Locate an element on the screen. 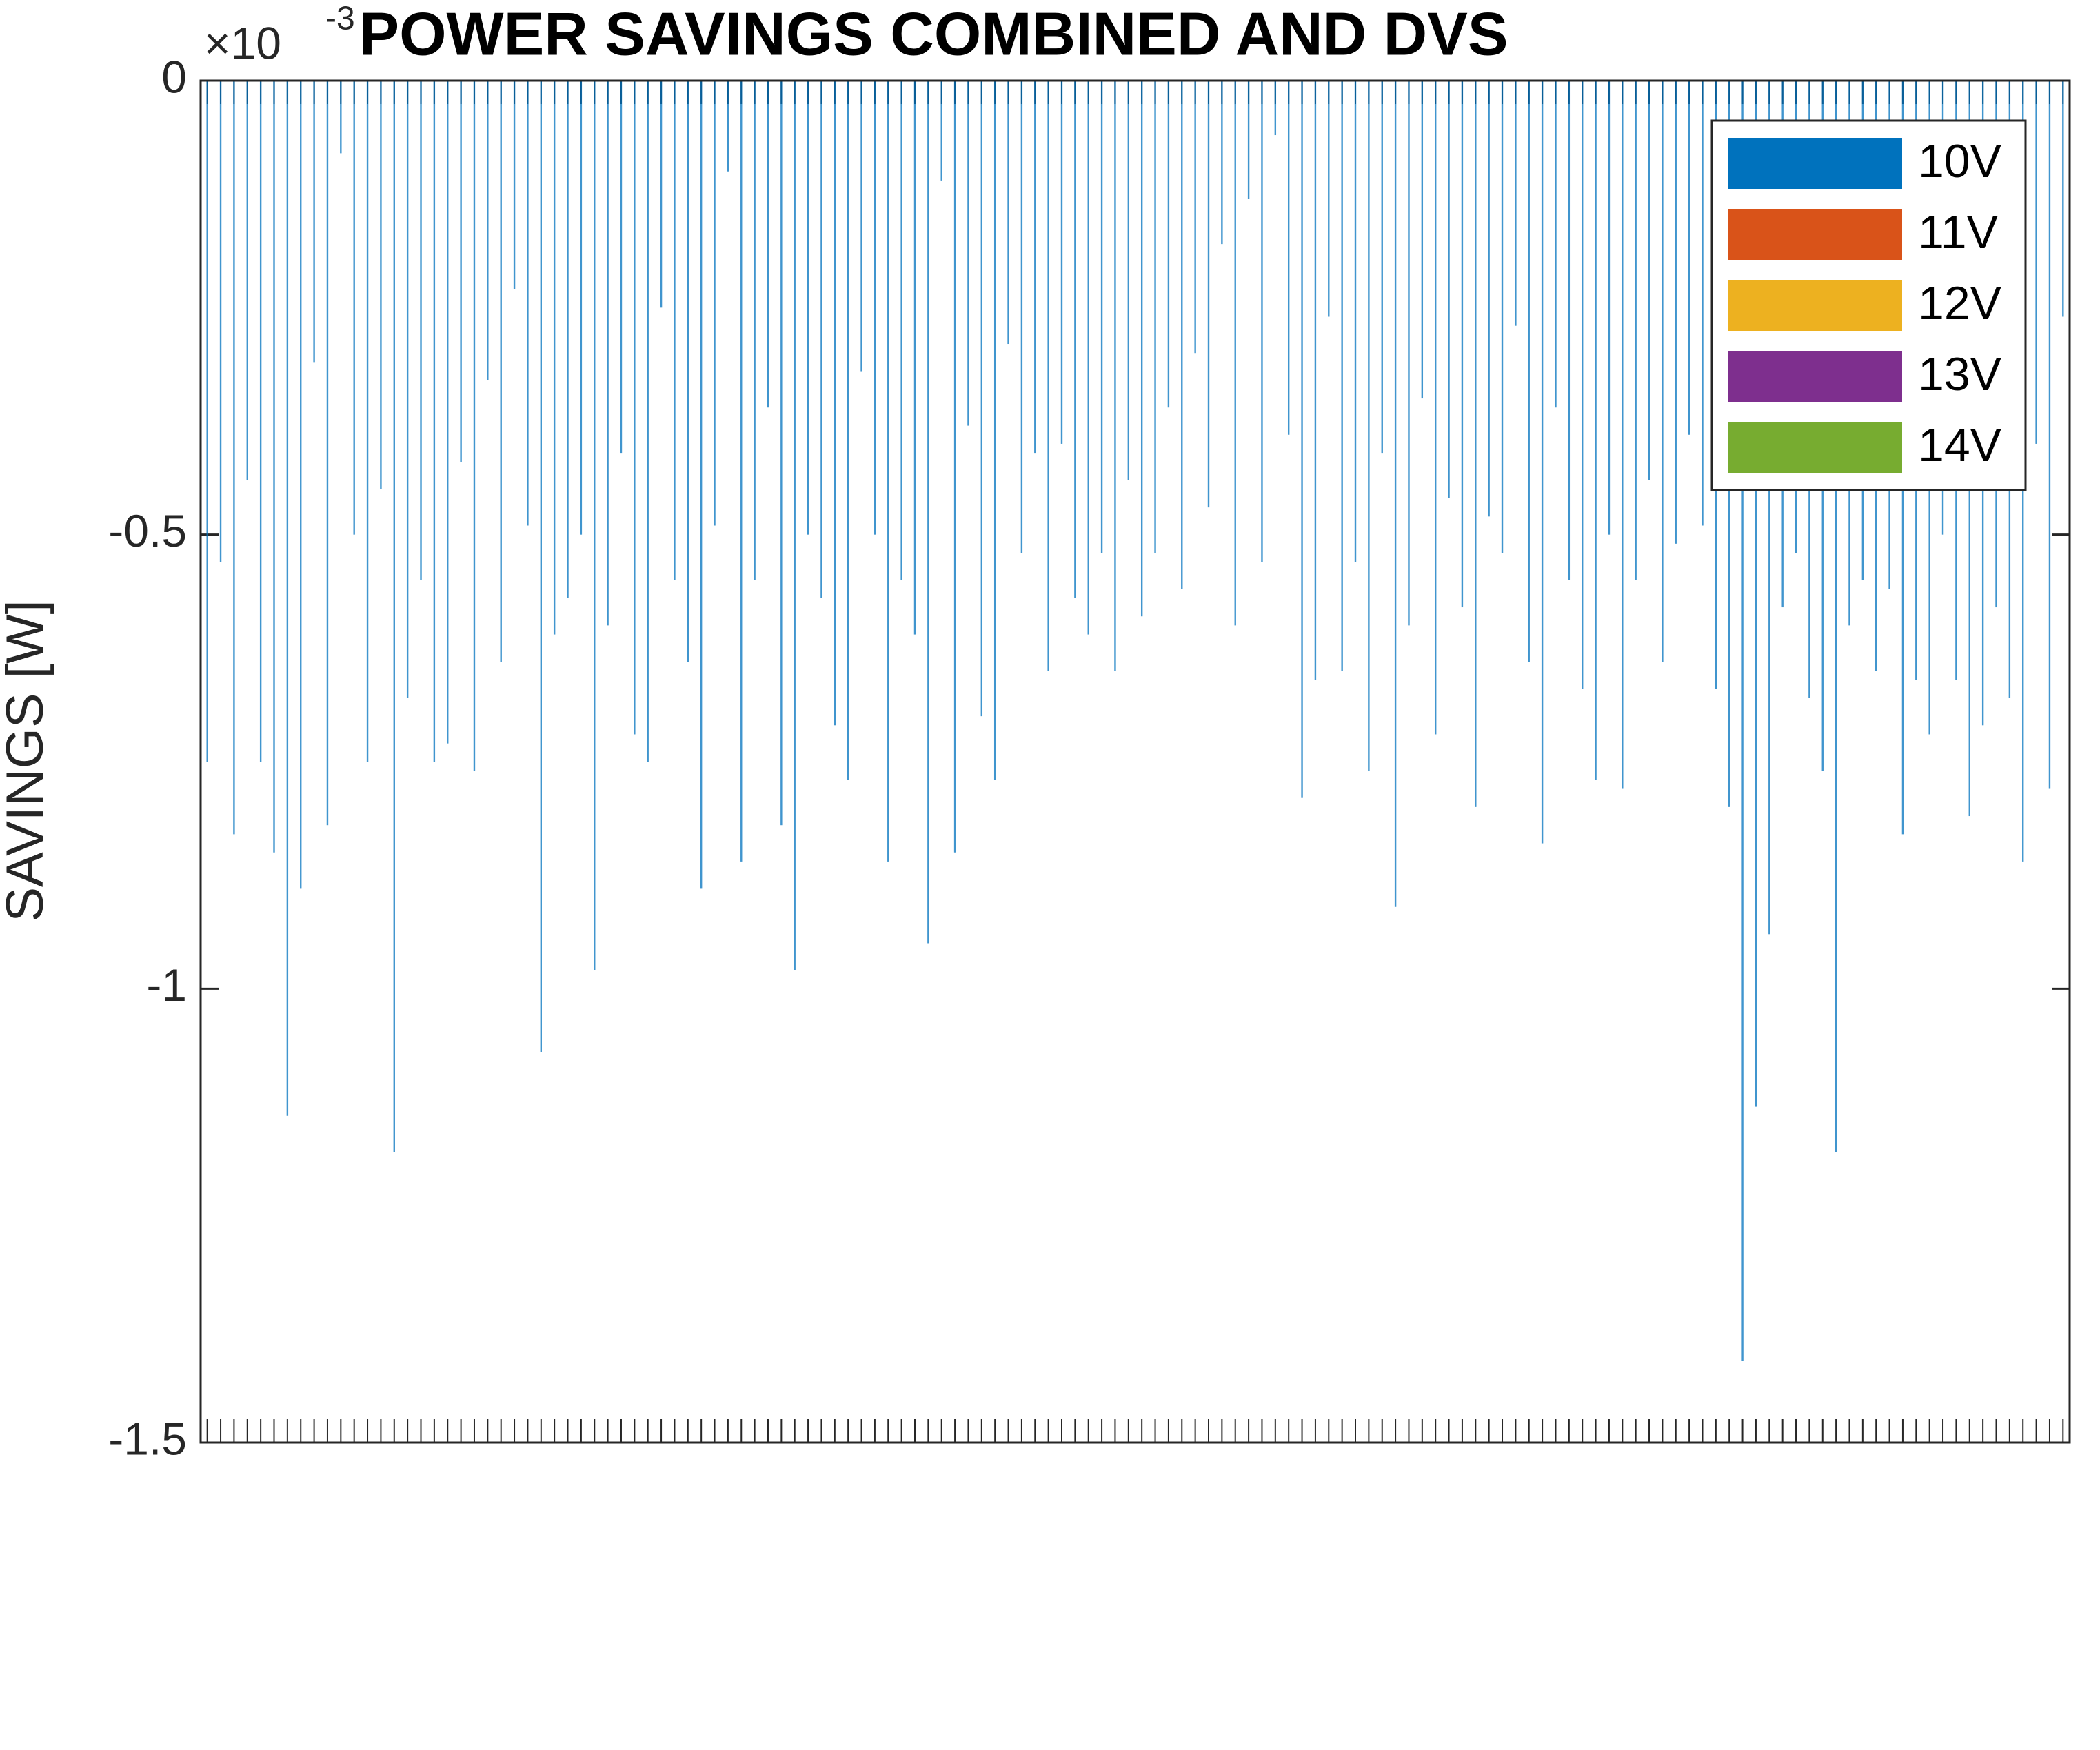  y-multiplier-exponent: -3 is located at coordinates (340, 19).